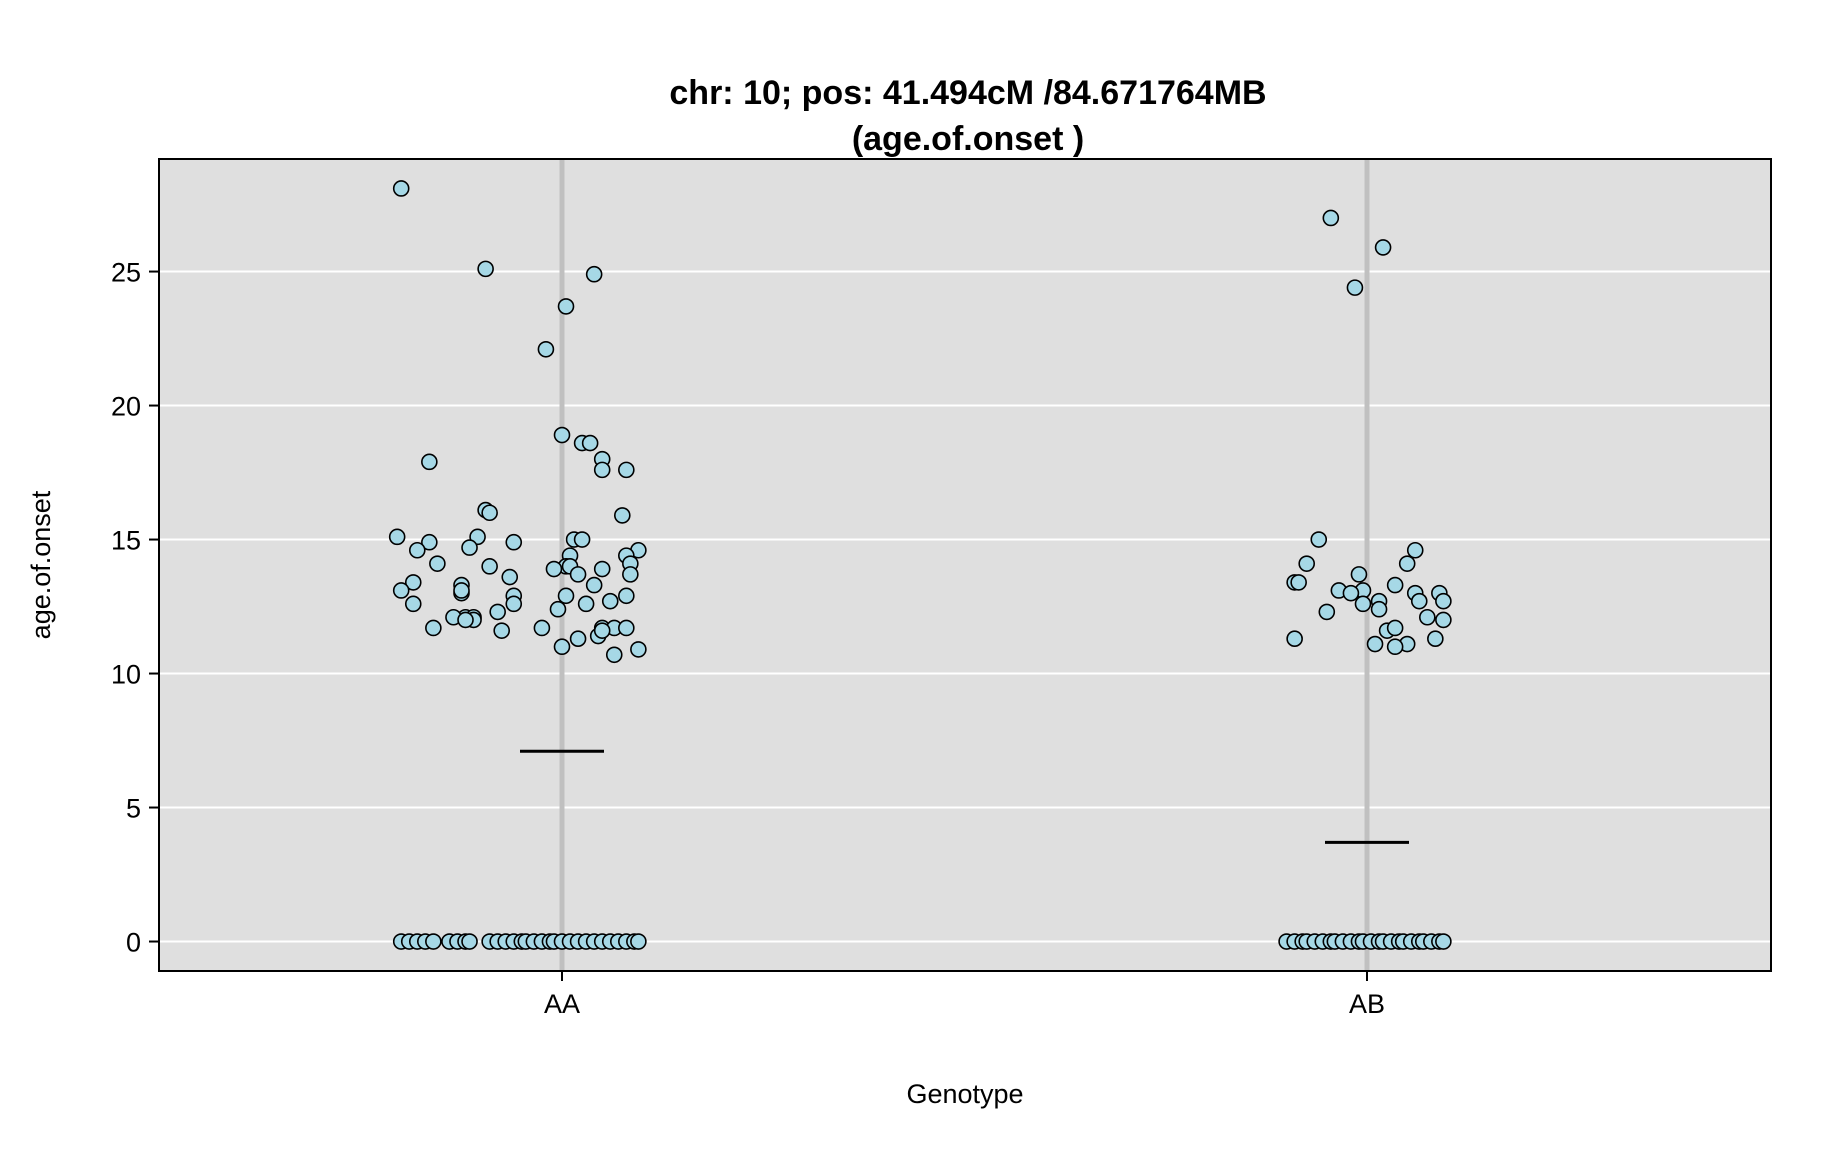 The width and height of the screenshot is (1824, 1152). Describe the element at coordinates (41, 564) in the screenshot. I see `y-axis-label: age.of.onset` at that location.